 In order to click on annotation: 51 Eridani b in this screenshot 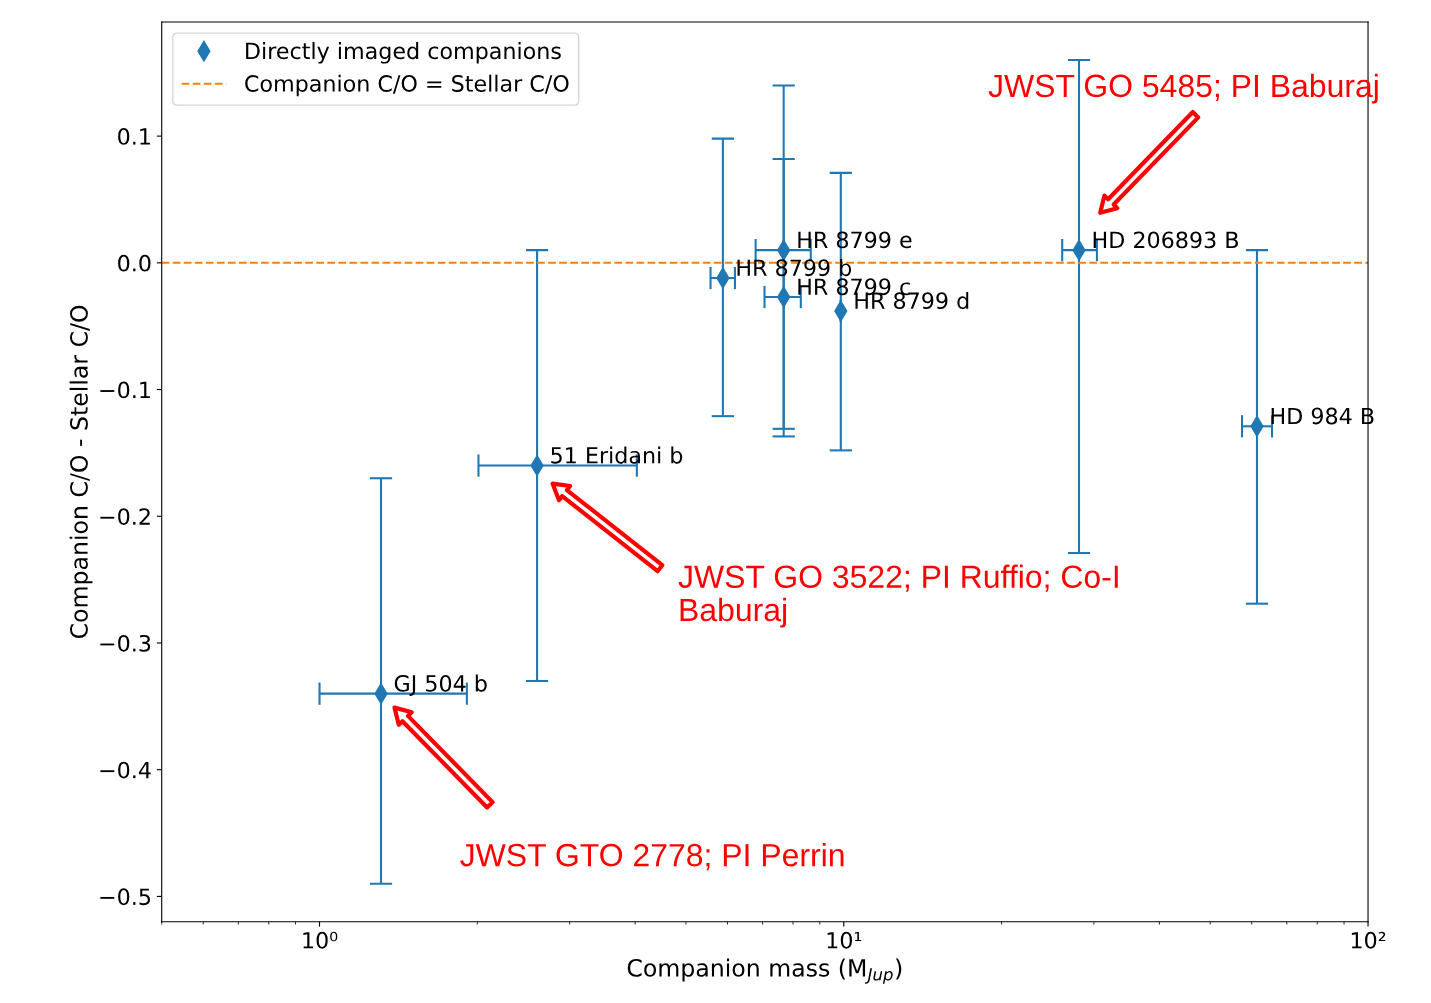, I will do `click(617, 455)`.